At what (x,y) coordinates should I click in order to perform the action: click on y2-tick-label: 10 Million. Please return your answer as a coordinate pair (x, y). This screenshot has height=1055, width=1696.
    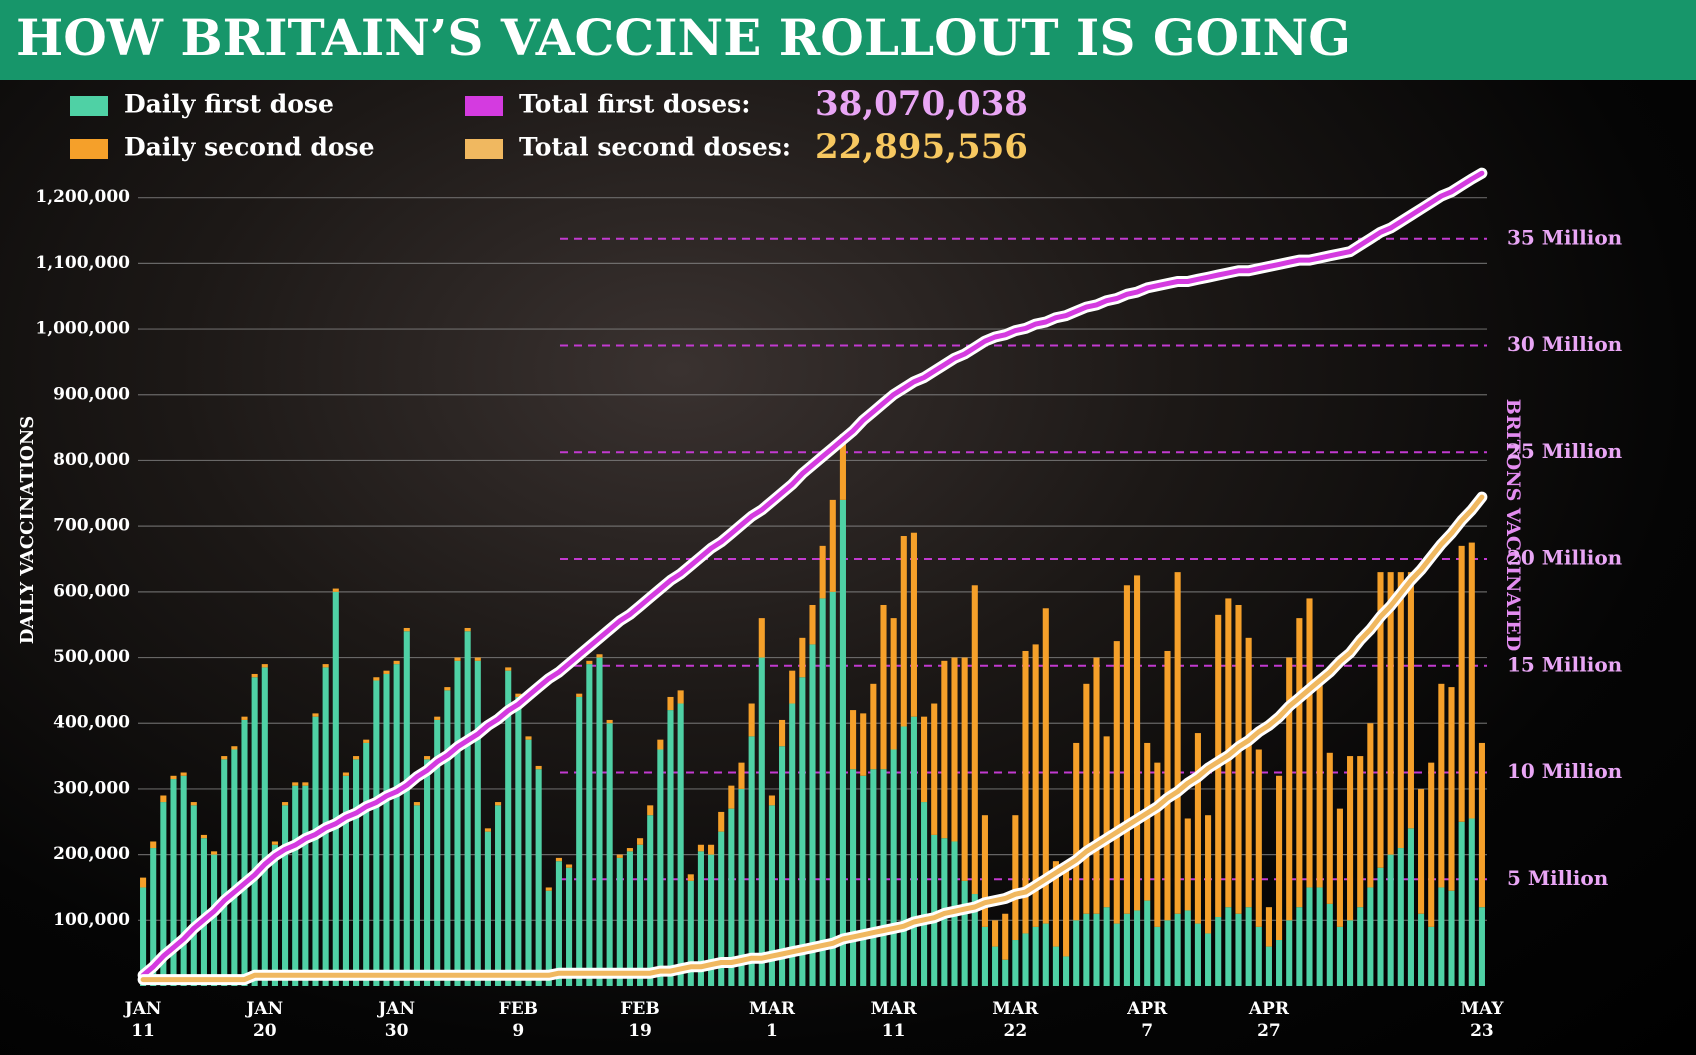
    Looking at the image, I should click on (1565, 771).